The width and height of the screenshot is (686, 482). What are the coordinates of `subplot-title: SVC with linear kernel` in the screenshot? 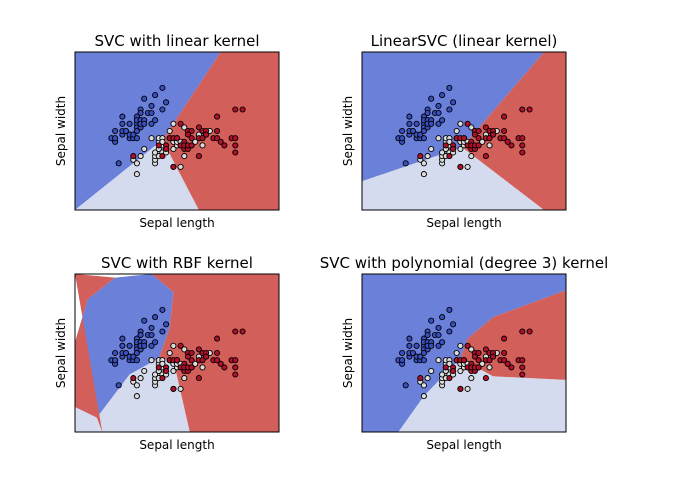 It's located at (177, 41).